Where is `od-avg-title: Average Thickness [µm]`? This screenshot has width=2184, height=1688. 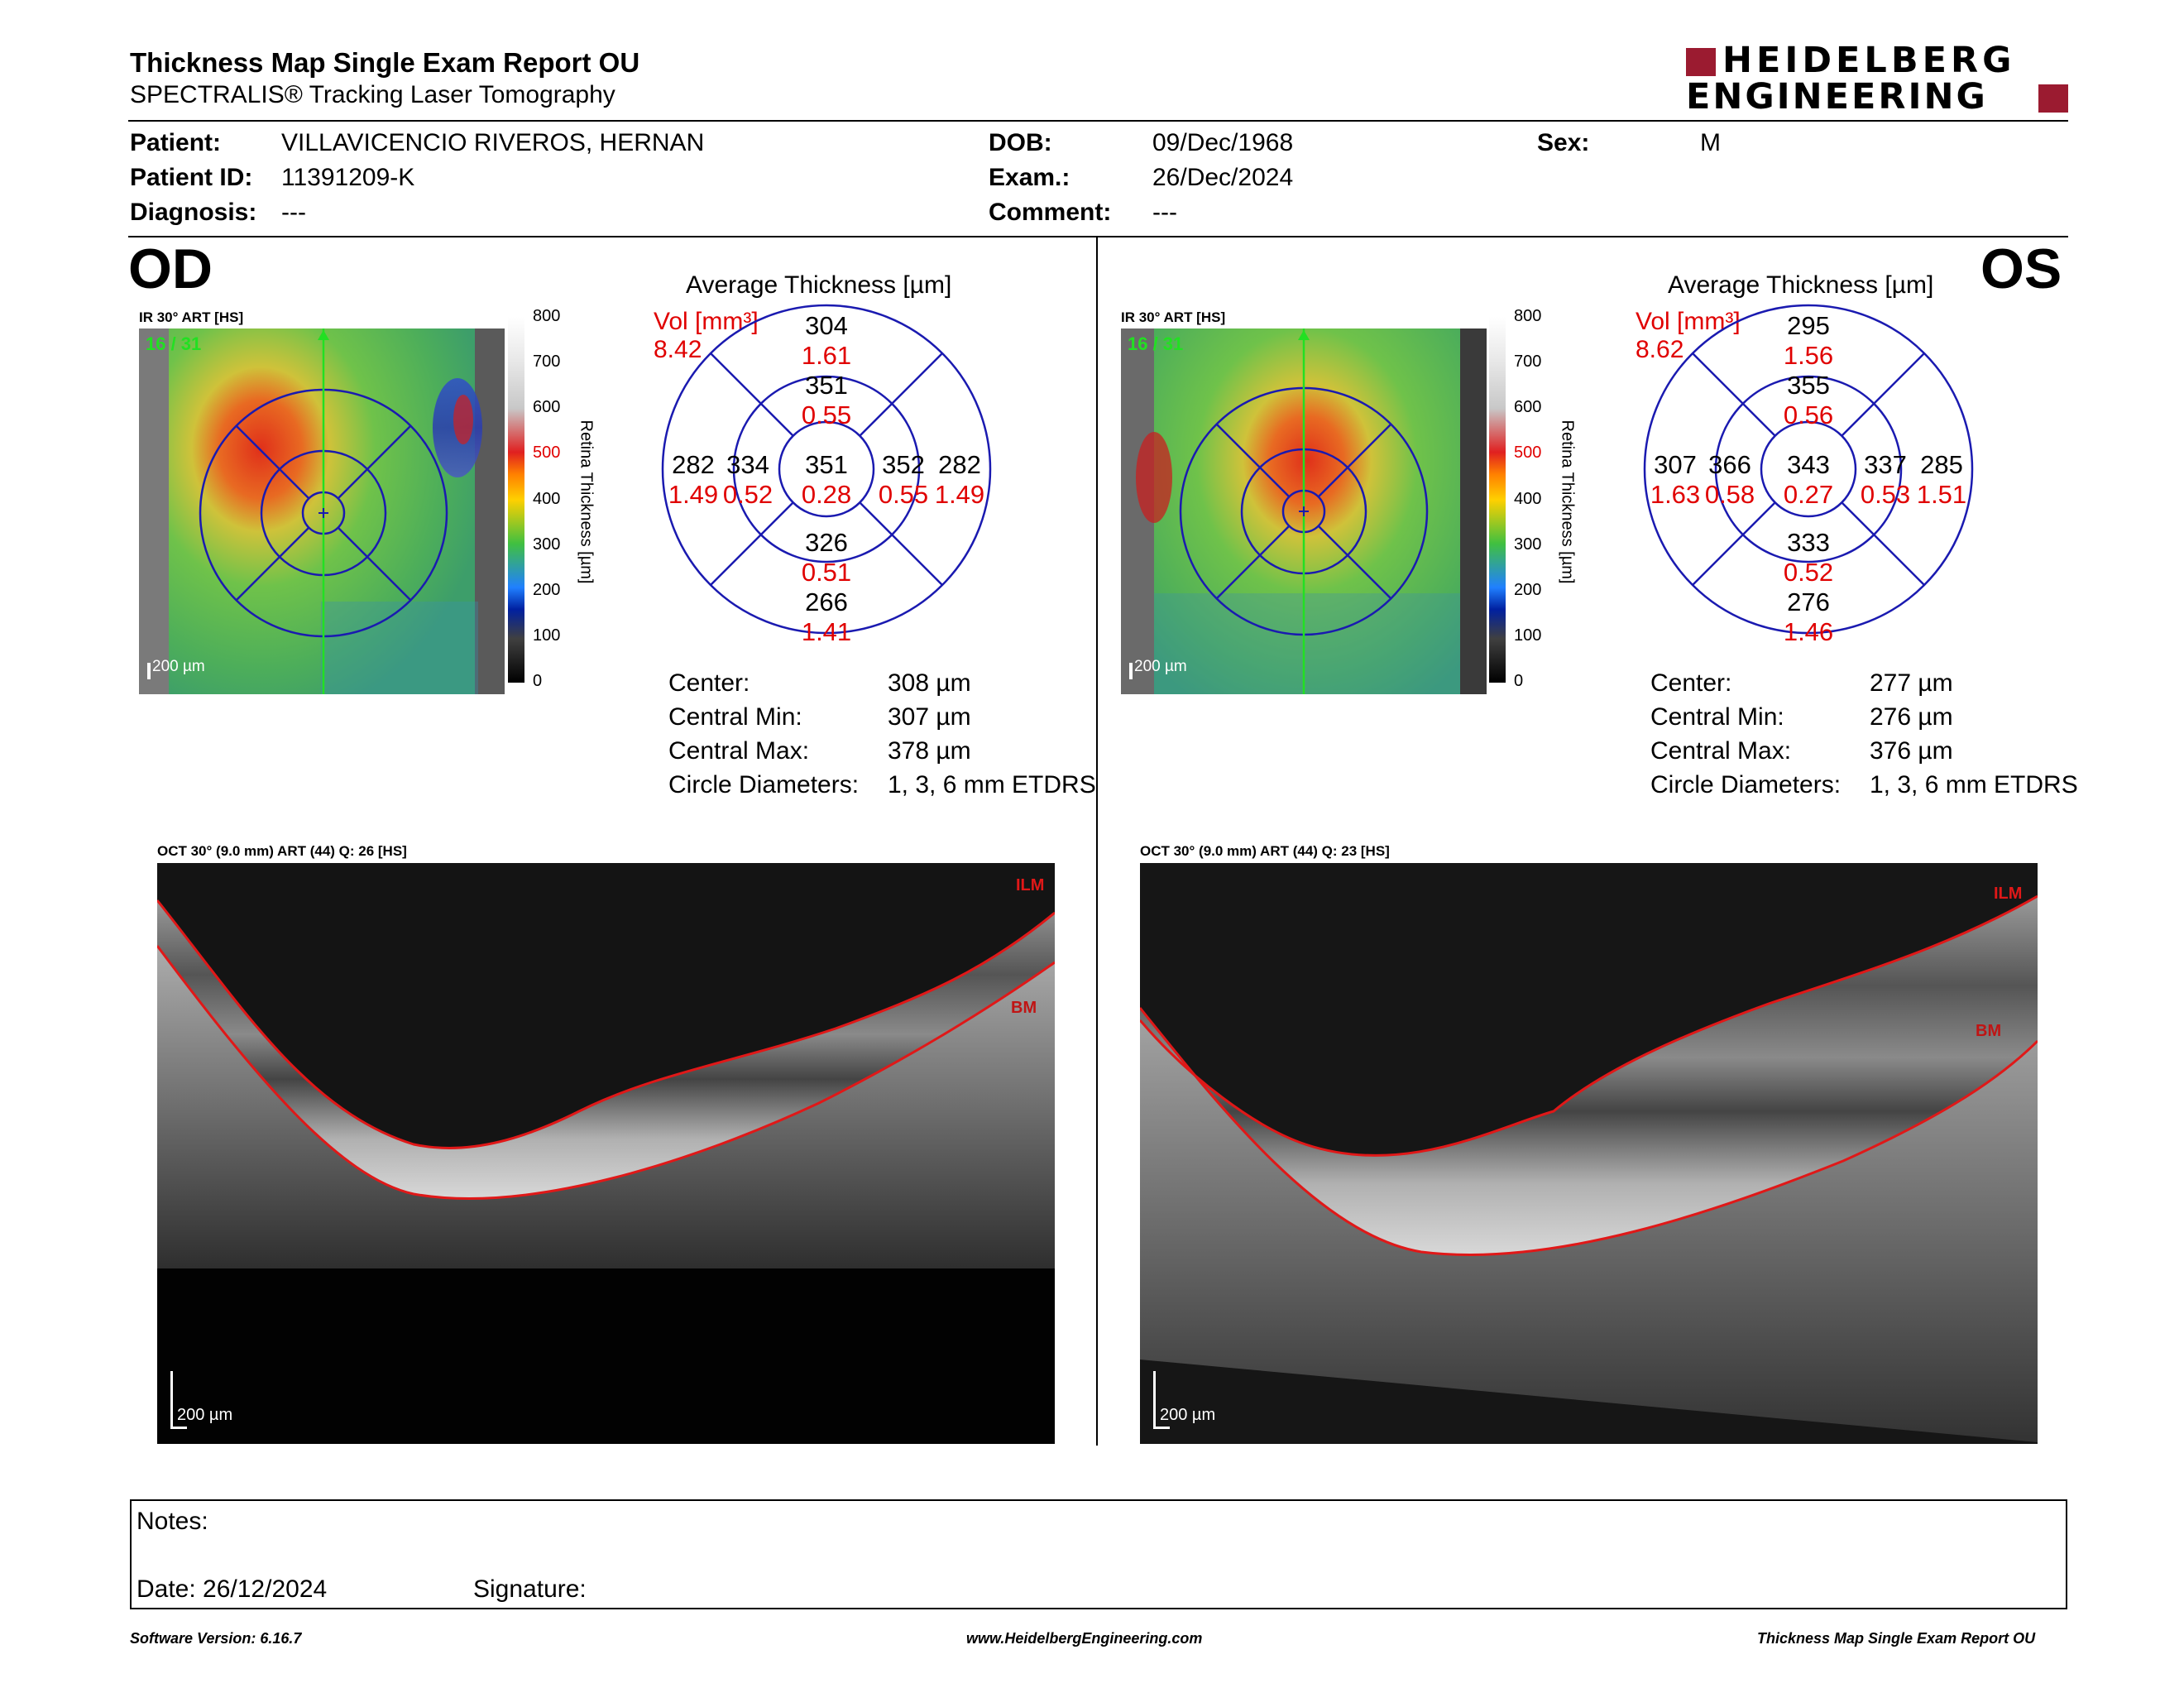
od-avg-title: Average Thickness [µm] is located at coordinates (819, 285).